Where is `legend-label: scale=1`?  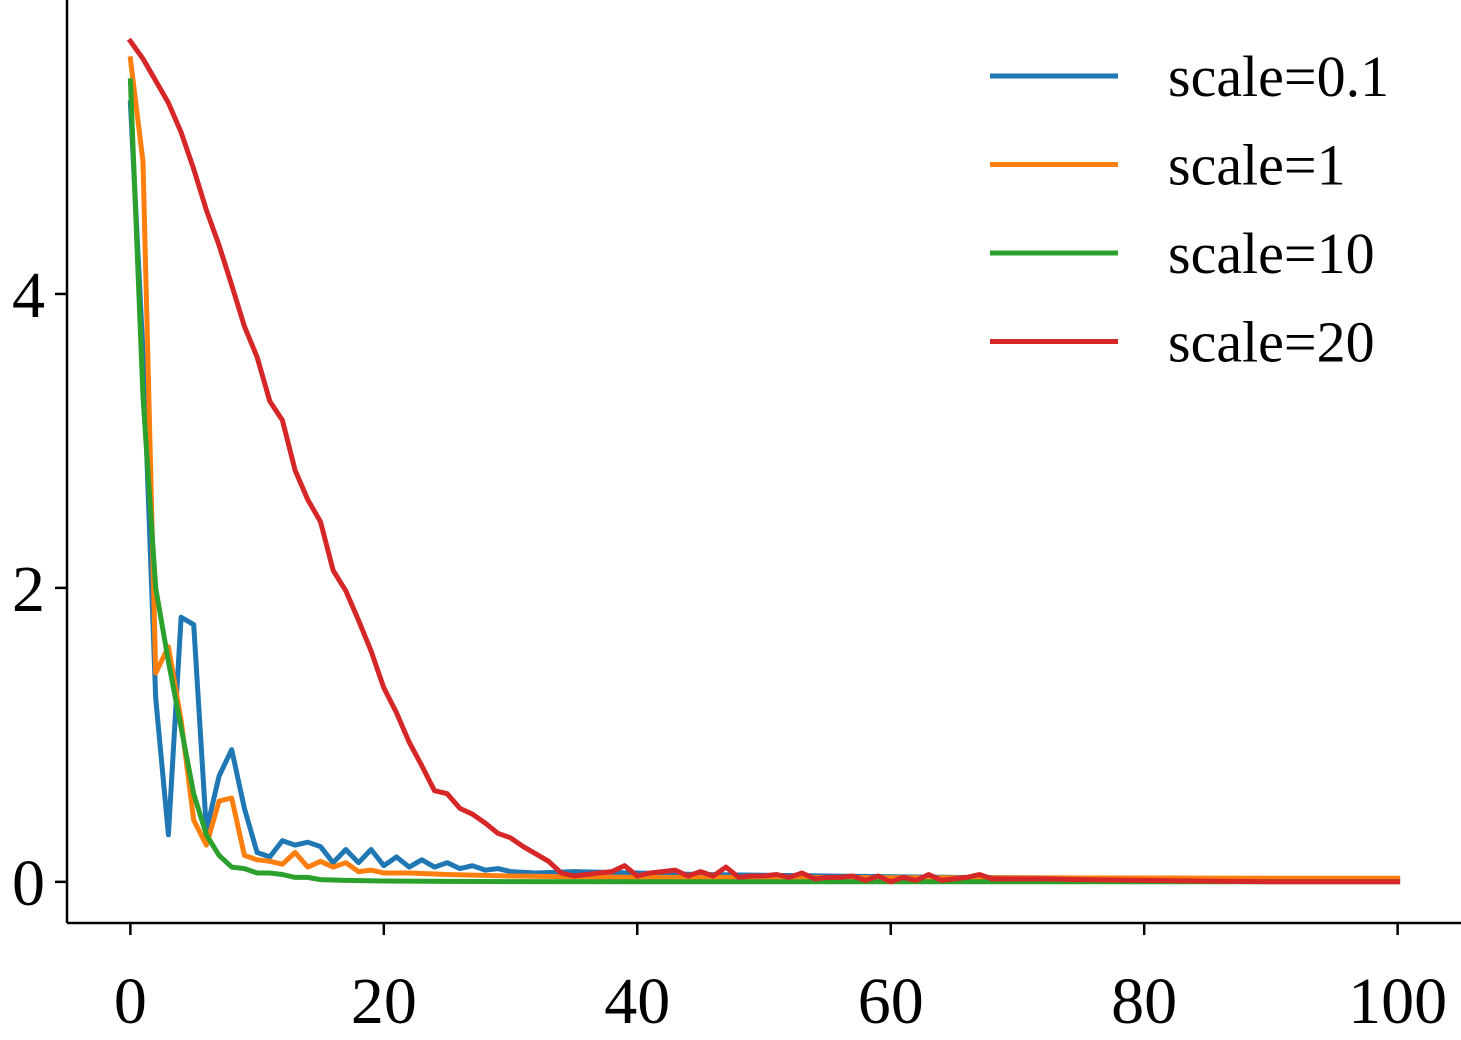 legend-label: scale=1 is located at coordinates (1257, 165).